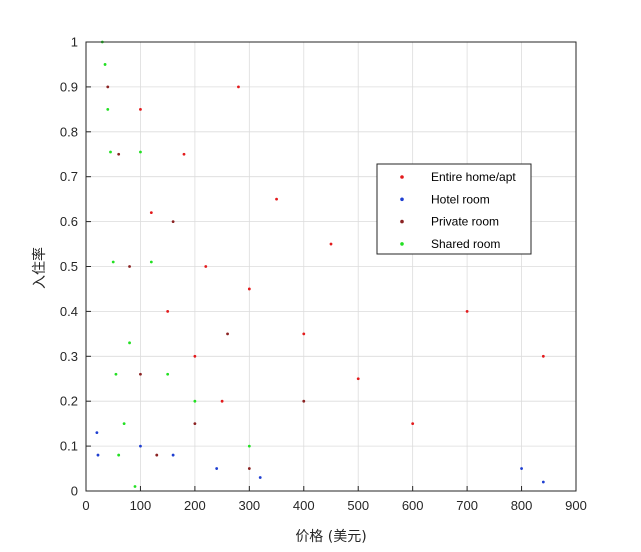 The image size is (641, 552). I want to click on x-tick-label: 300, so click(249, 505).